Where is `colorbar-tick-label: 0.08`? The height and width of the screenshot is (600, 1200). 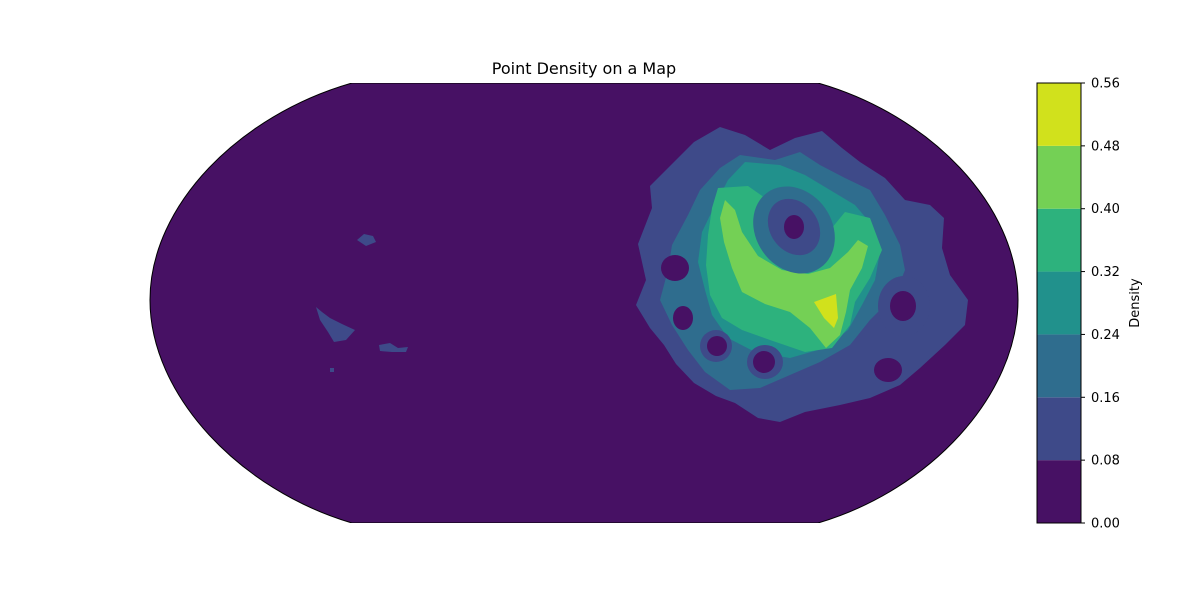
colorbar-tick-label: 0.08 is located at coordinates (1105, 461).